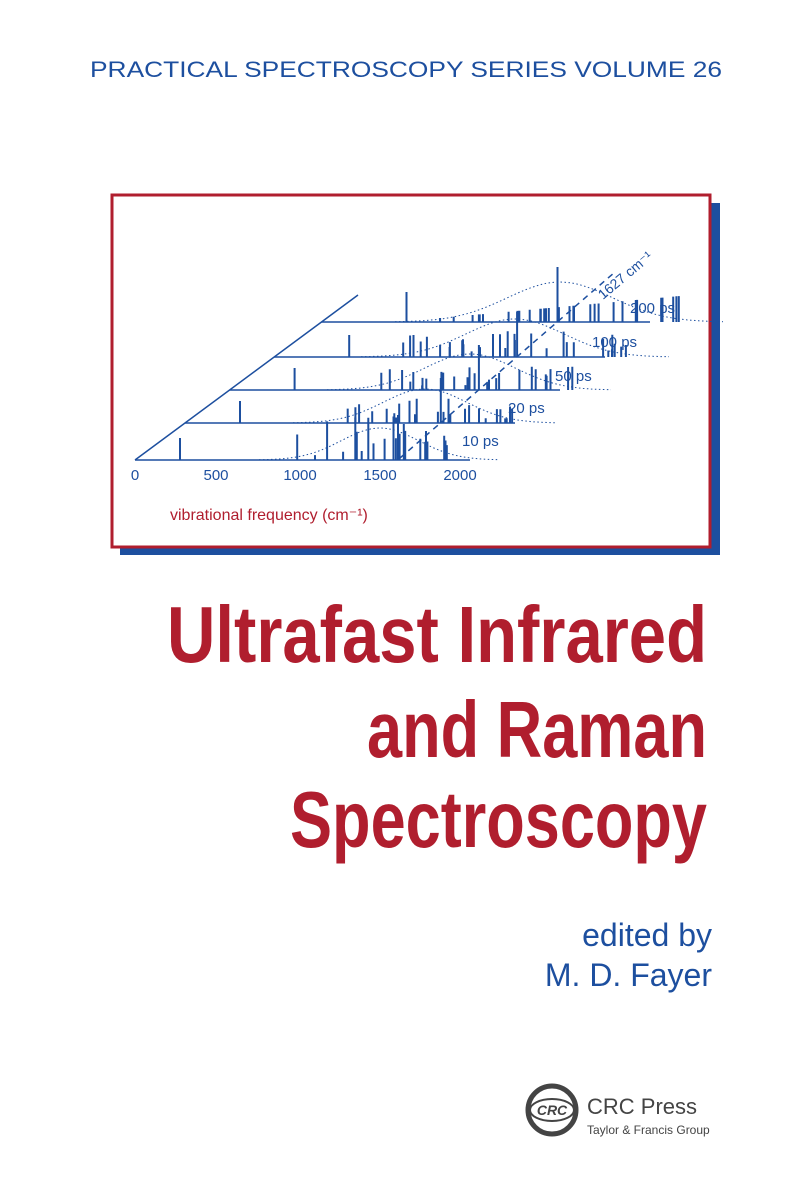  Describe the element at coordinates (647, 935) in the screenshot. I see `editor-credit: edited by` at that location.